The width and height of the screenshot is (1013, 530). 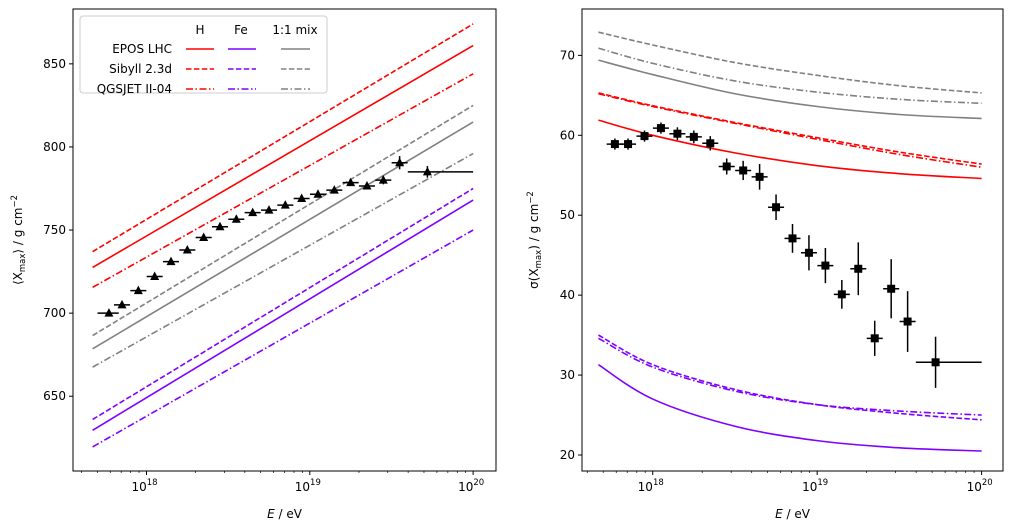 I want to click on y-axis-label-tail: ⟩ / g cm, so click(x=18, y=231).